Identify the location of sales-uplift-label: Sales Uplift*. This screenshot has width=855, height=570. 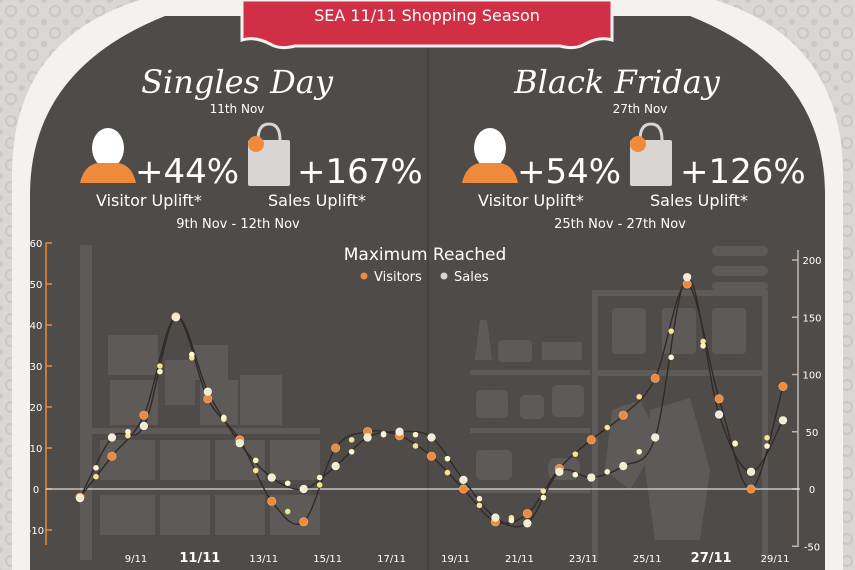
(317, 200).